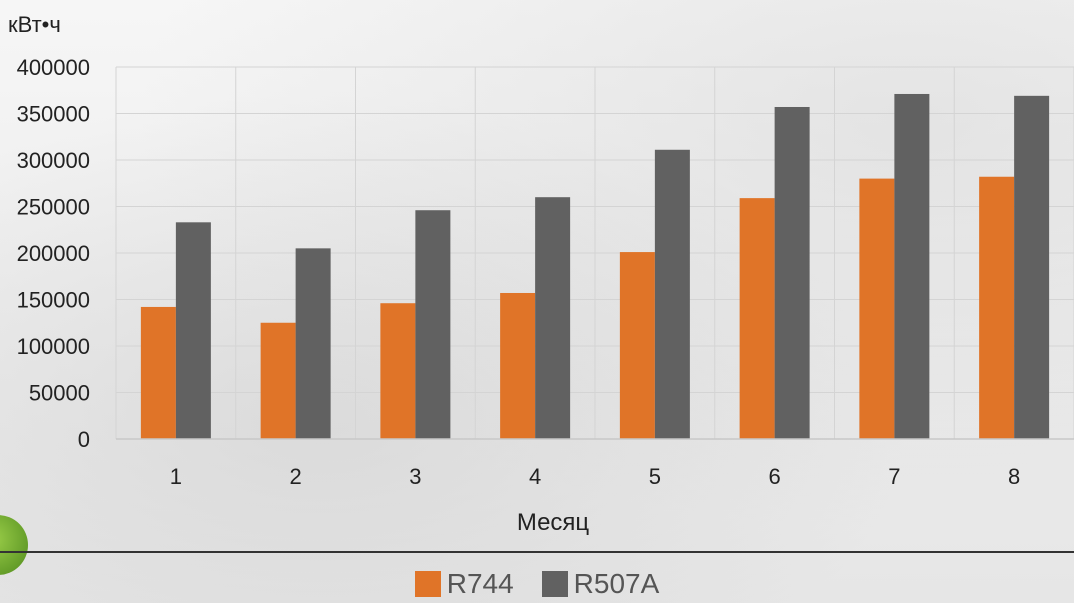 The width and height of the screenshot is (1074, 603). I want to click on legend-divider, so click(537, 552).